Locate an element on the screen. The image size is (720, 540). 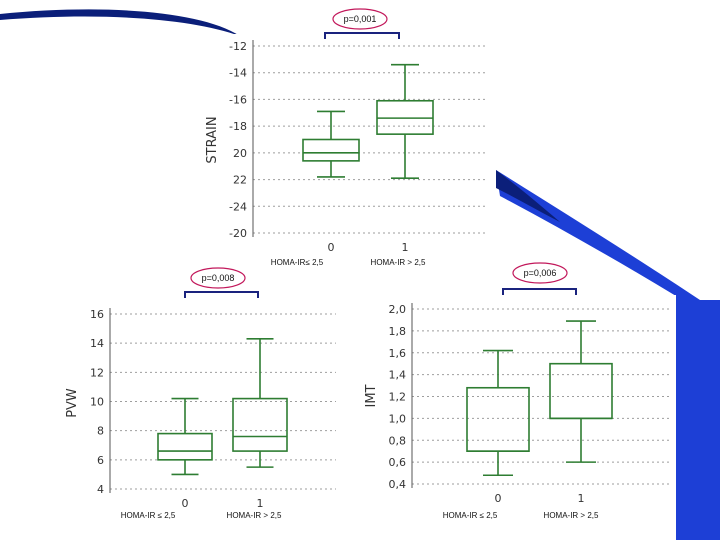
y-tick-label: 8 is located at coordinates (100, 431).